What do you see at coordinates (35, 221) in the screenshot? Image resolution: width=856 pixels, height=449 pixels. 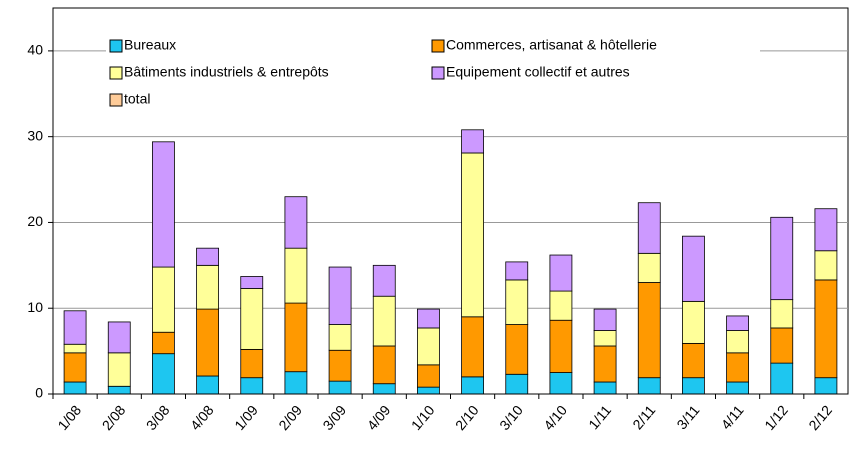 I see `y-tick-label: 20` at bounding box center [35, 221].